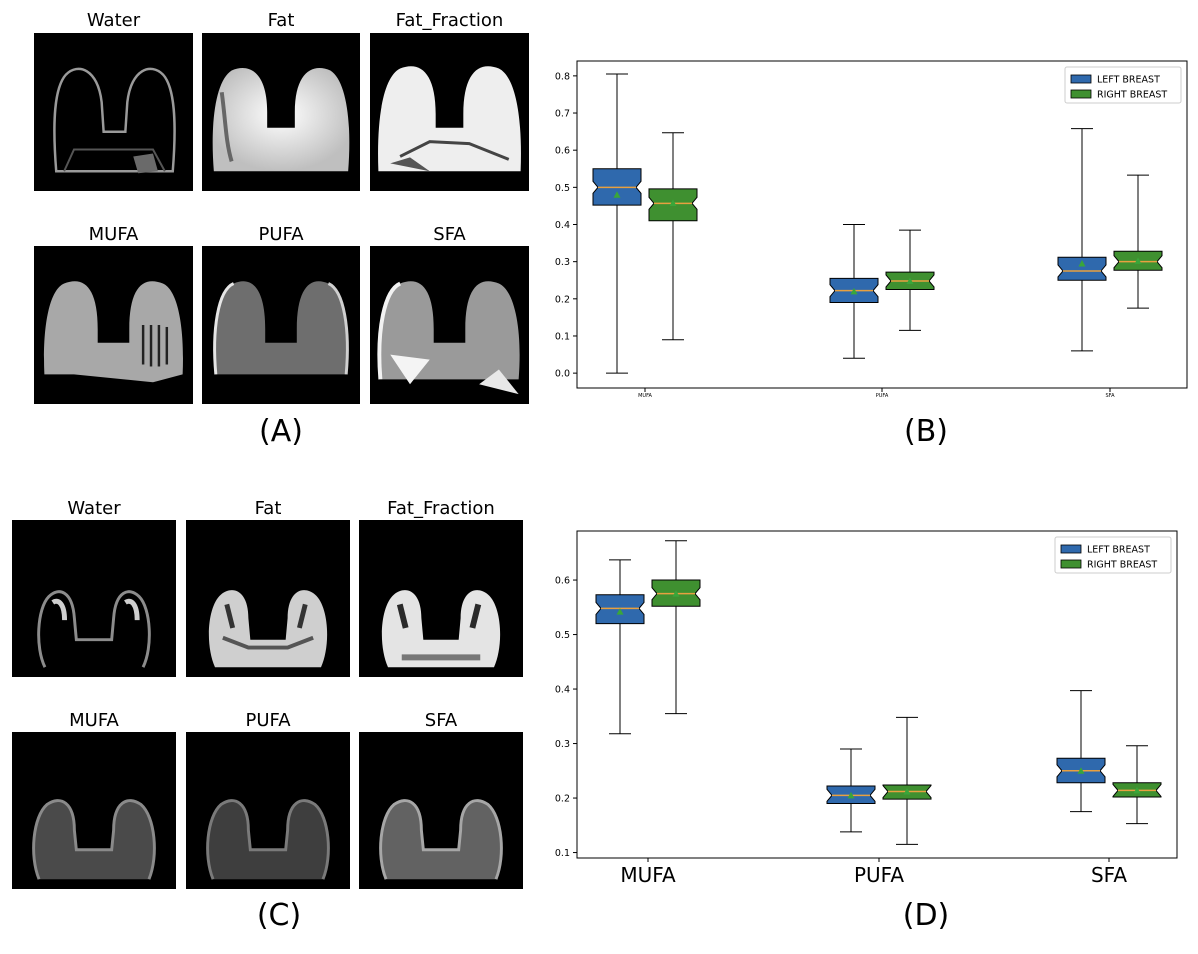  What do you see at coordinates (268, 720) in the screenshot?
I see `c-title-pufa: PUFA` at bounding box center [268, 720].